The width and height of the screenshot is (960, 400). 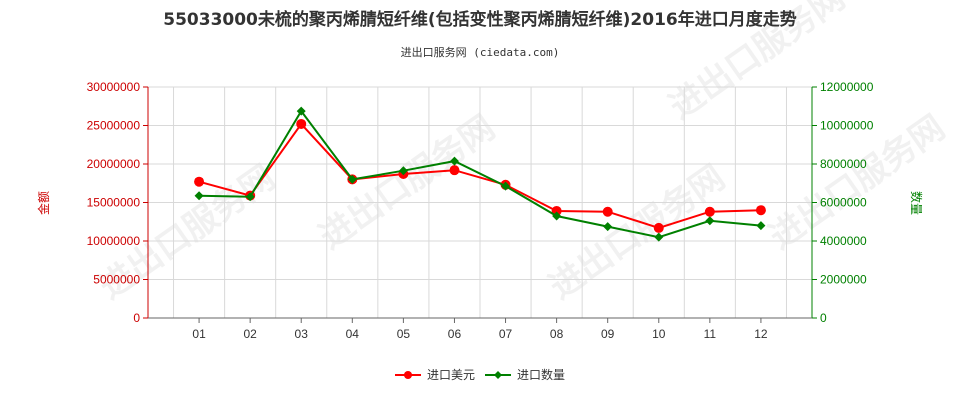 What do you see at coordinates (480, 52) in the screenshot?
I see `chart-subtitle: 进出口服务网 (ciedata.com)` at bounding box center [480, 52].